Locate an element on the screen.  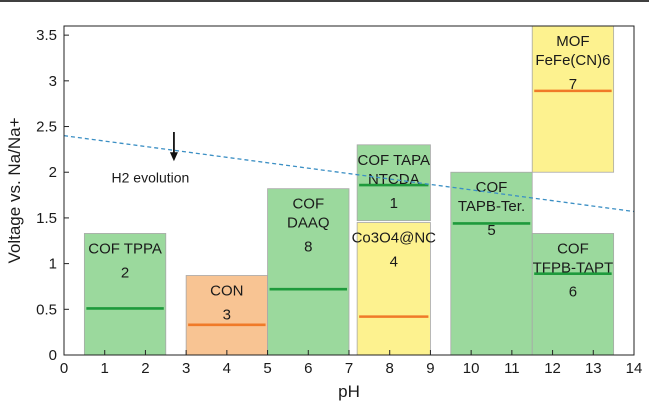
box-4-id: 4 is located at coordinates (394, 261).